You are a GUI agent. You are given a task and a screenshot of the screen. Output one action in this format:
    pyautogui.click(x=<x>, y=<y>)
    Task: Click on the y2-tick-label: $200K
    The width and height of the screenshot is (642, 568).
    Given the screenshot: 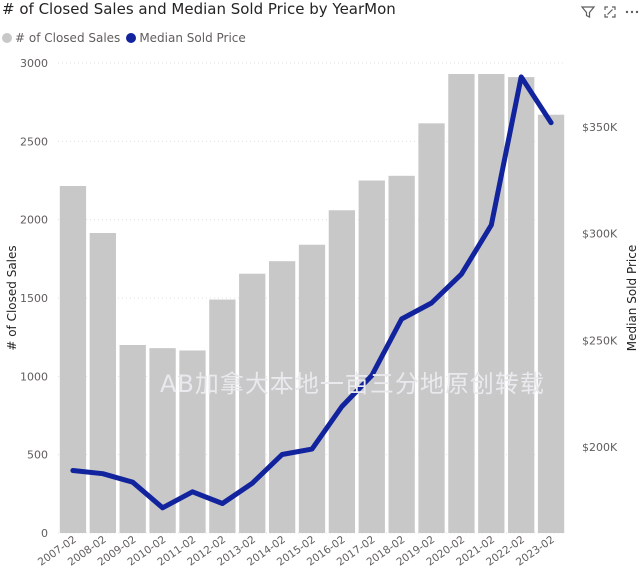 What is the action you would take?
    pyautogui.click(x=600, y=447)
    